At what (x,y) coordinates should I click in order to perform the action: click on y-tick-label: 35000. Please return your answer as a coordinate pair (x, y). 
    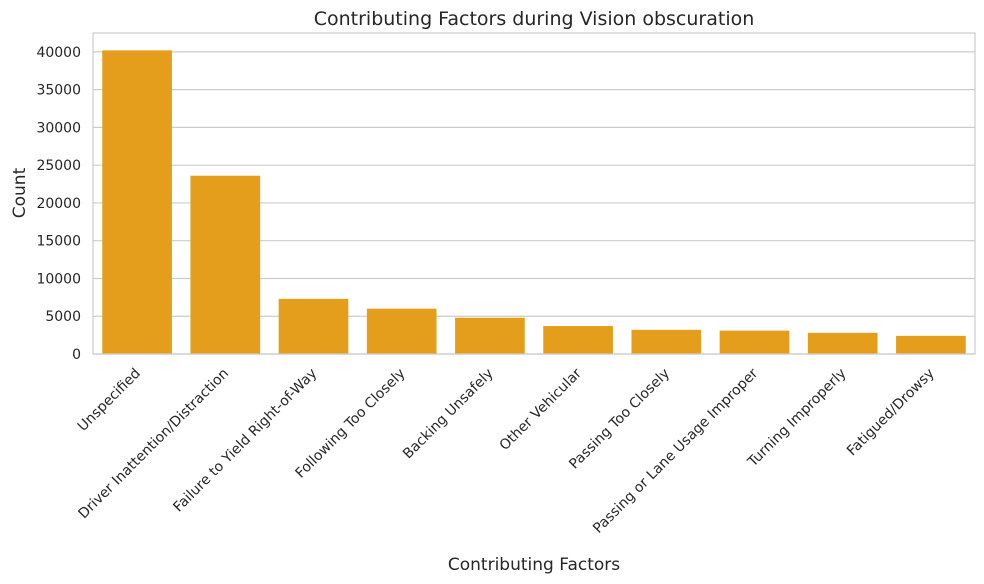
    Looking at the image, I should click on (58, 91).